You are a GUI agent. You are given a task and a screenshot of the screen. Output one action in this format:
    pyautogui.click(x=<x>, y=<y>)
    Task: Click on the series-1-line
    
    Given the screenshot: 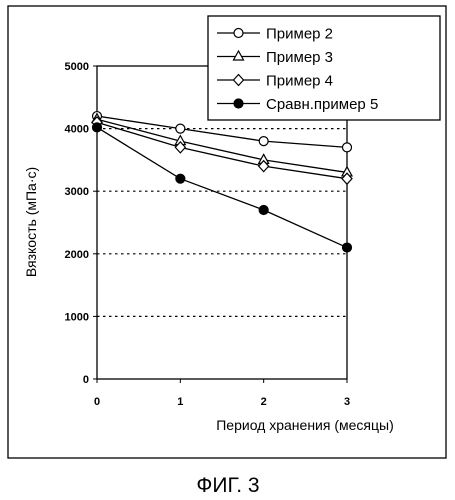 What is the action you would take?
    pyautogui.click(x=222, y=131)
    